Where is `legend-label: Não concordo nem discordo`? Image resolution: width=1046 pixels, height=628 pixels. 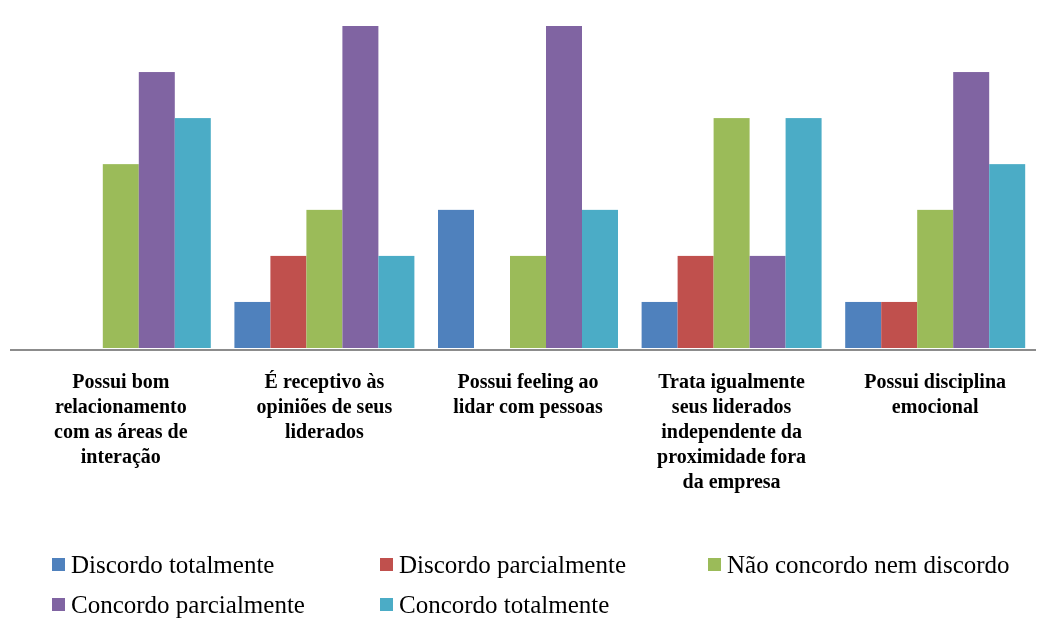 legend-label: Não concordo nem discordo is located at coordinates (868, 564).